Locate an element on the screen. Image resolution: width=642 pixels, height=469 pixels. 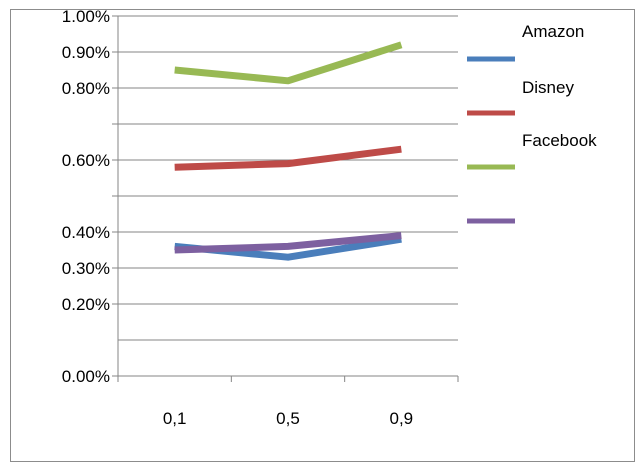
legend-label: Facebook is located at coordinates (559, 140).